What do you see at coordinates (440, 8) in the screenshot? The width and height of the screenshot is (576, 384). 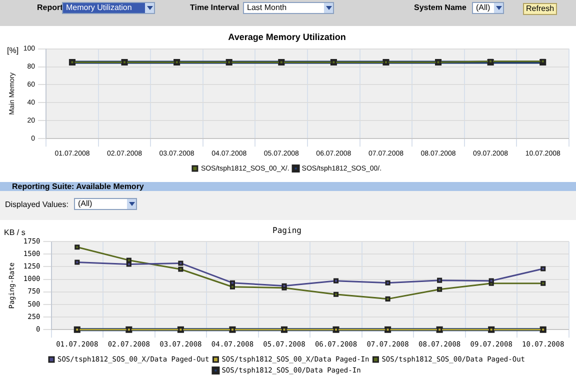 I see `text: System Name` at bounding box center [440, 8].